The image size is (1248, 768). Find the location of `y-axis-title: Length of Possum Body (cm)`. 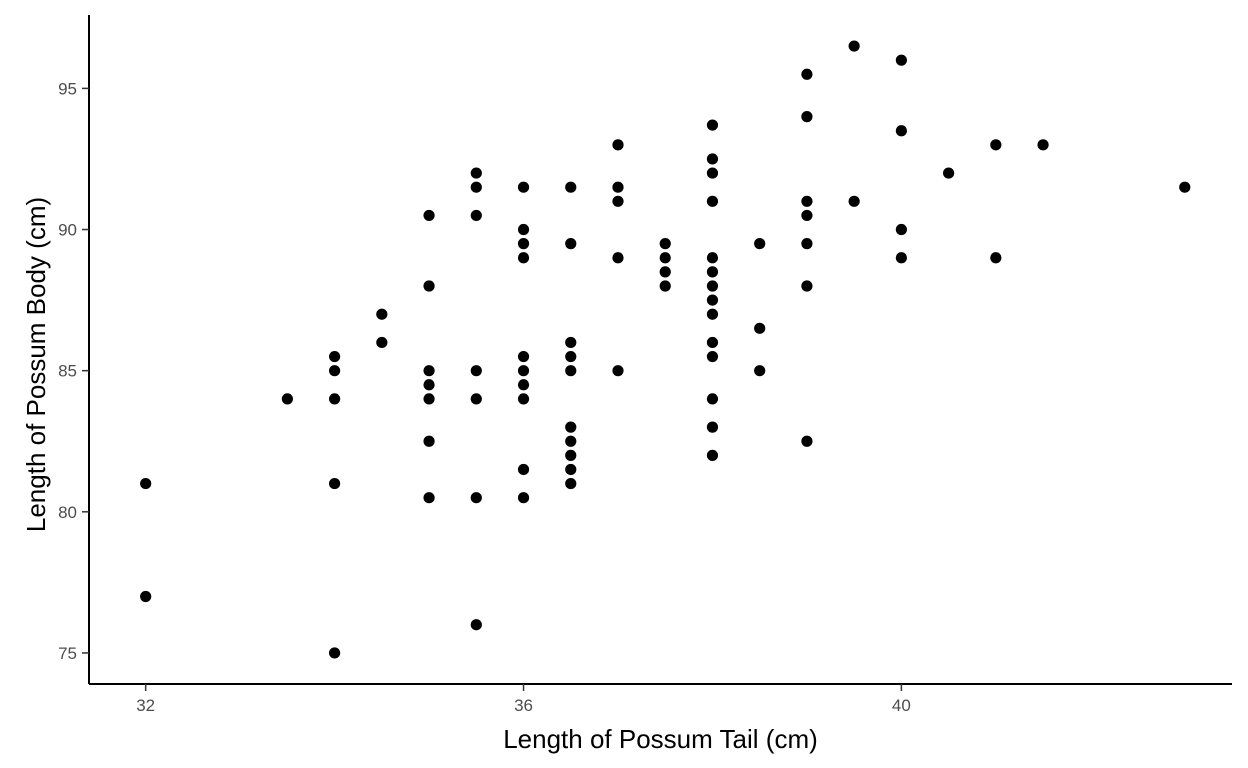

y-axis-title: Length of Possum Body (cm) is located at coordinates (36, 364).